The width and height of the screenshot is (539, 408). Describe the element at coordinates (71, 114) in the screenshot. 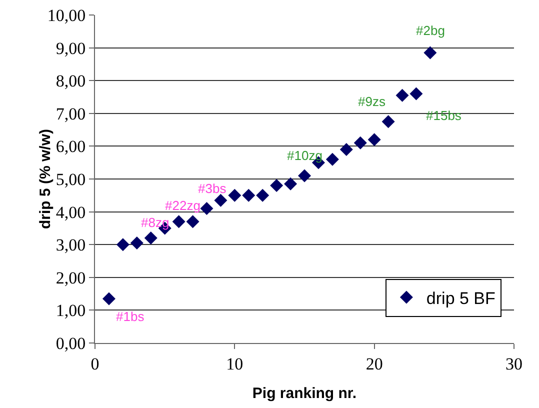

I see `y-tick-label: 7,00` at that location.